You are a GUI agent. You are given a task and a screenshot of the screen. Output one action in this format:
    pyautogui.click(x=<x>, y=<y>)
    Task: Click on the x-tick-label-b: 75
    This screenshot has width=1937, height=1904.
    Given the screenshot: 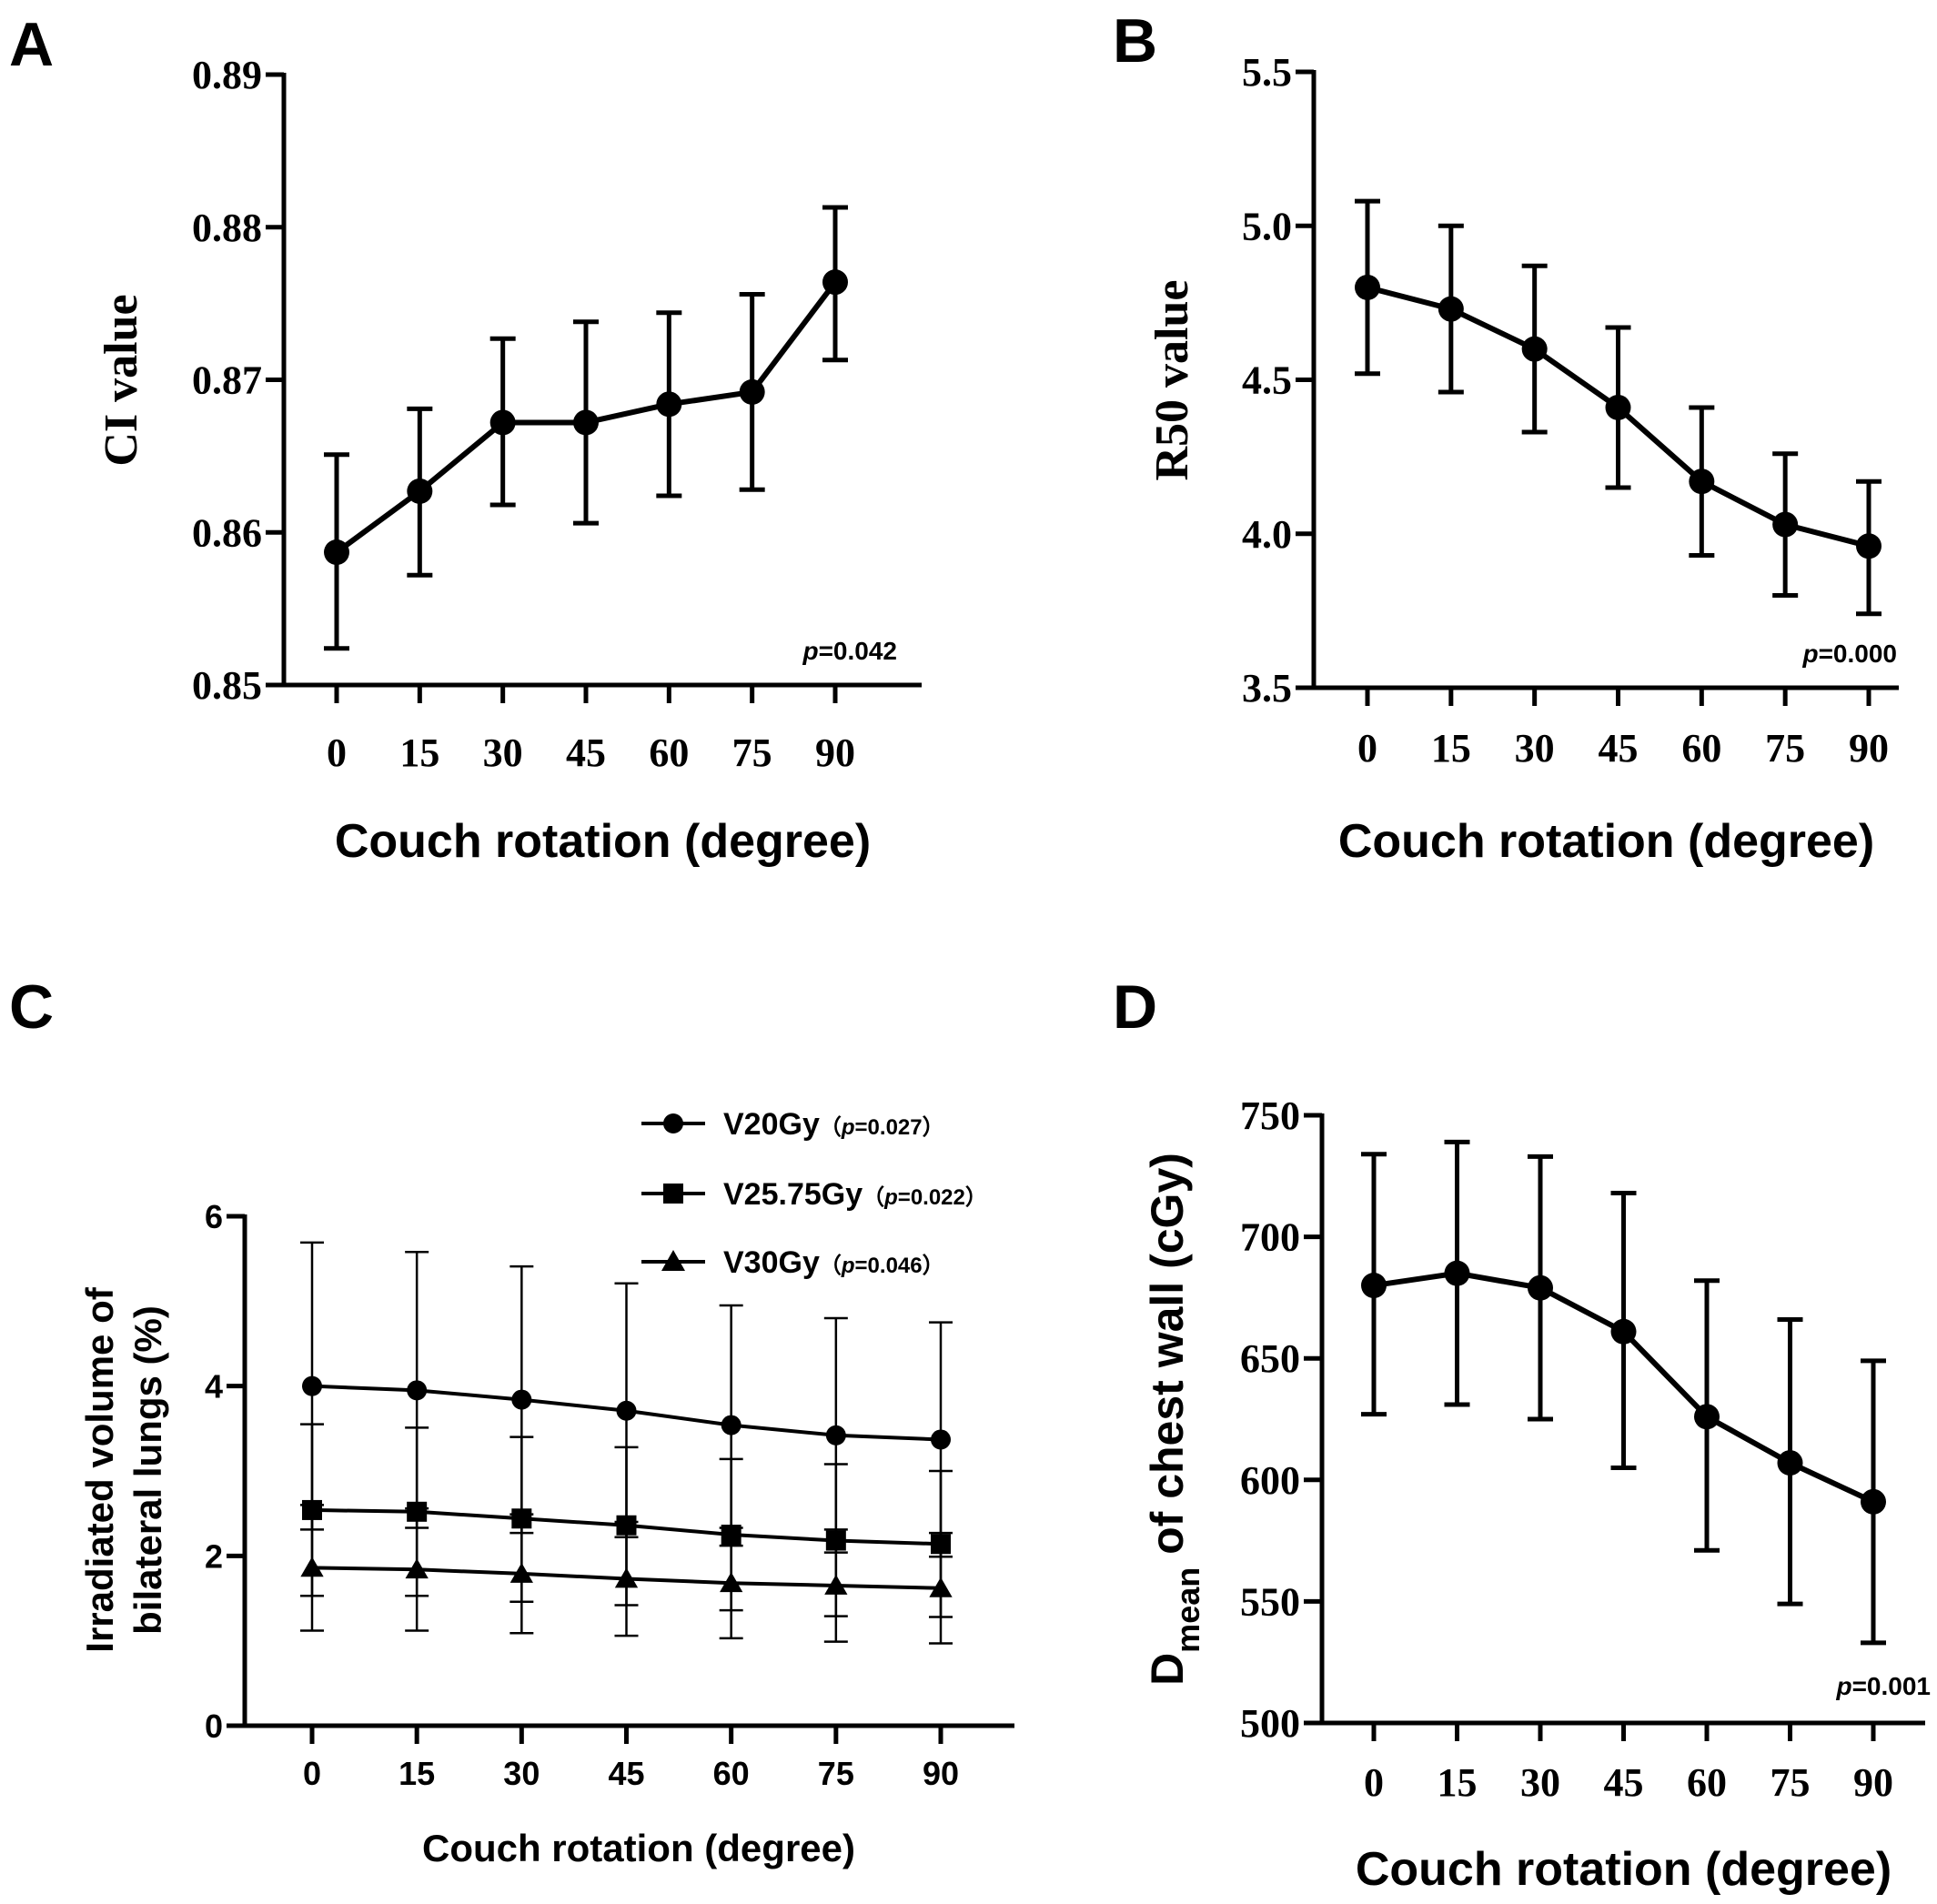 What is the action you would take?
    pyautogui.click(x=1785, y=748)
    